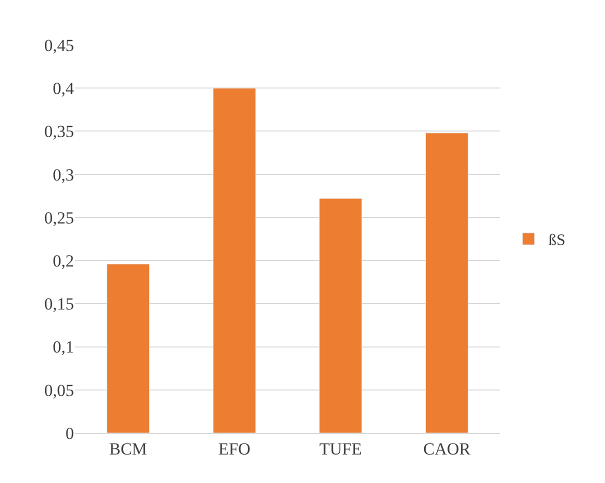 The image size is (605, 483). I want to click on y-tick-label: 0,15, so click(59, 304).